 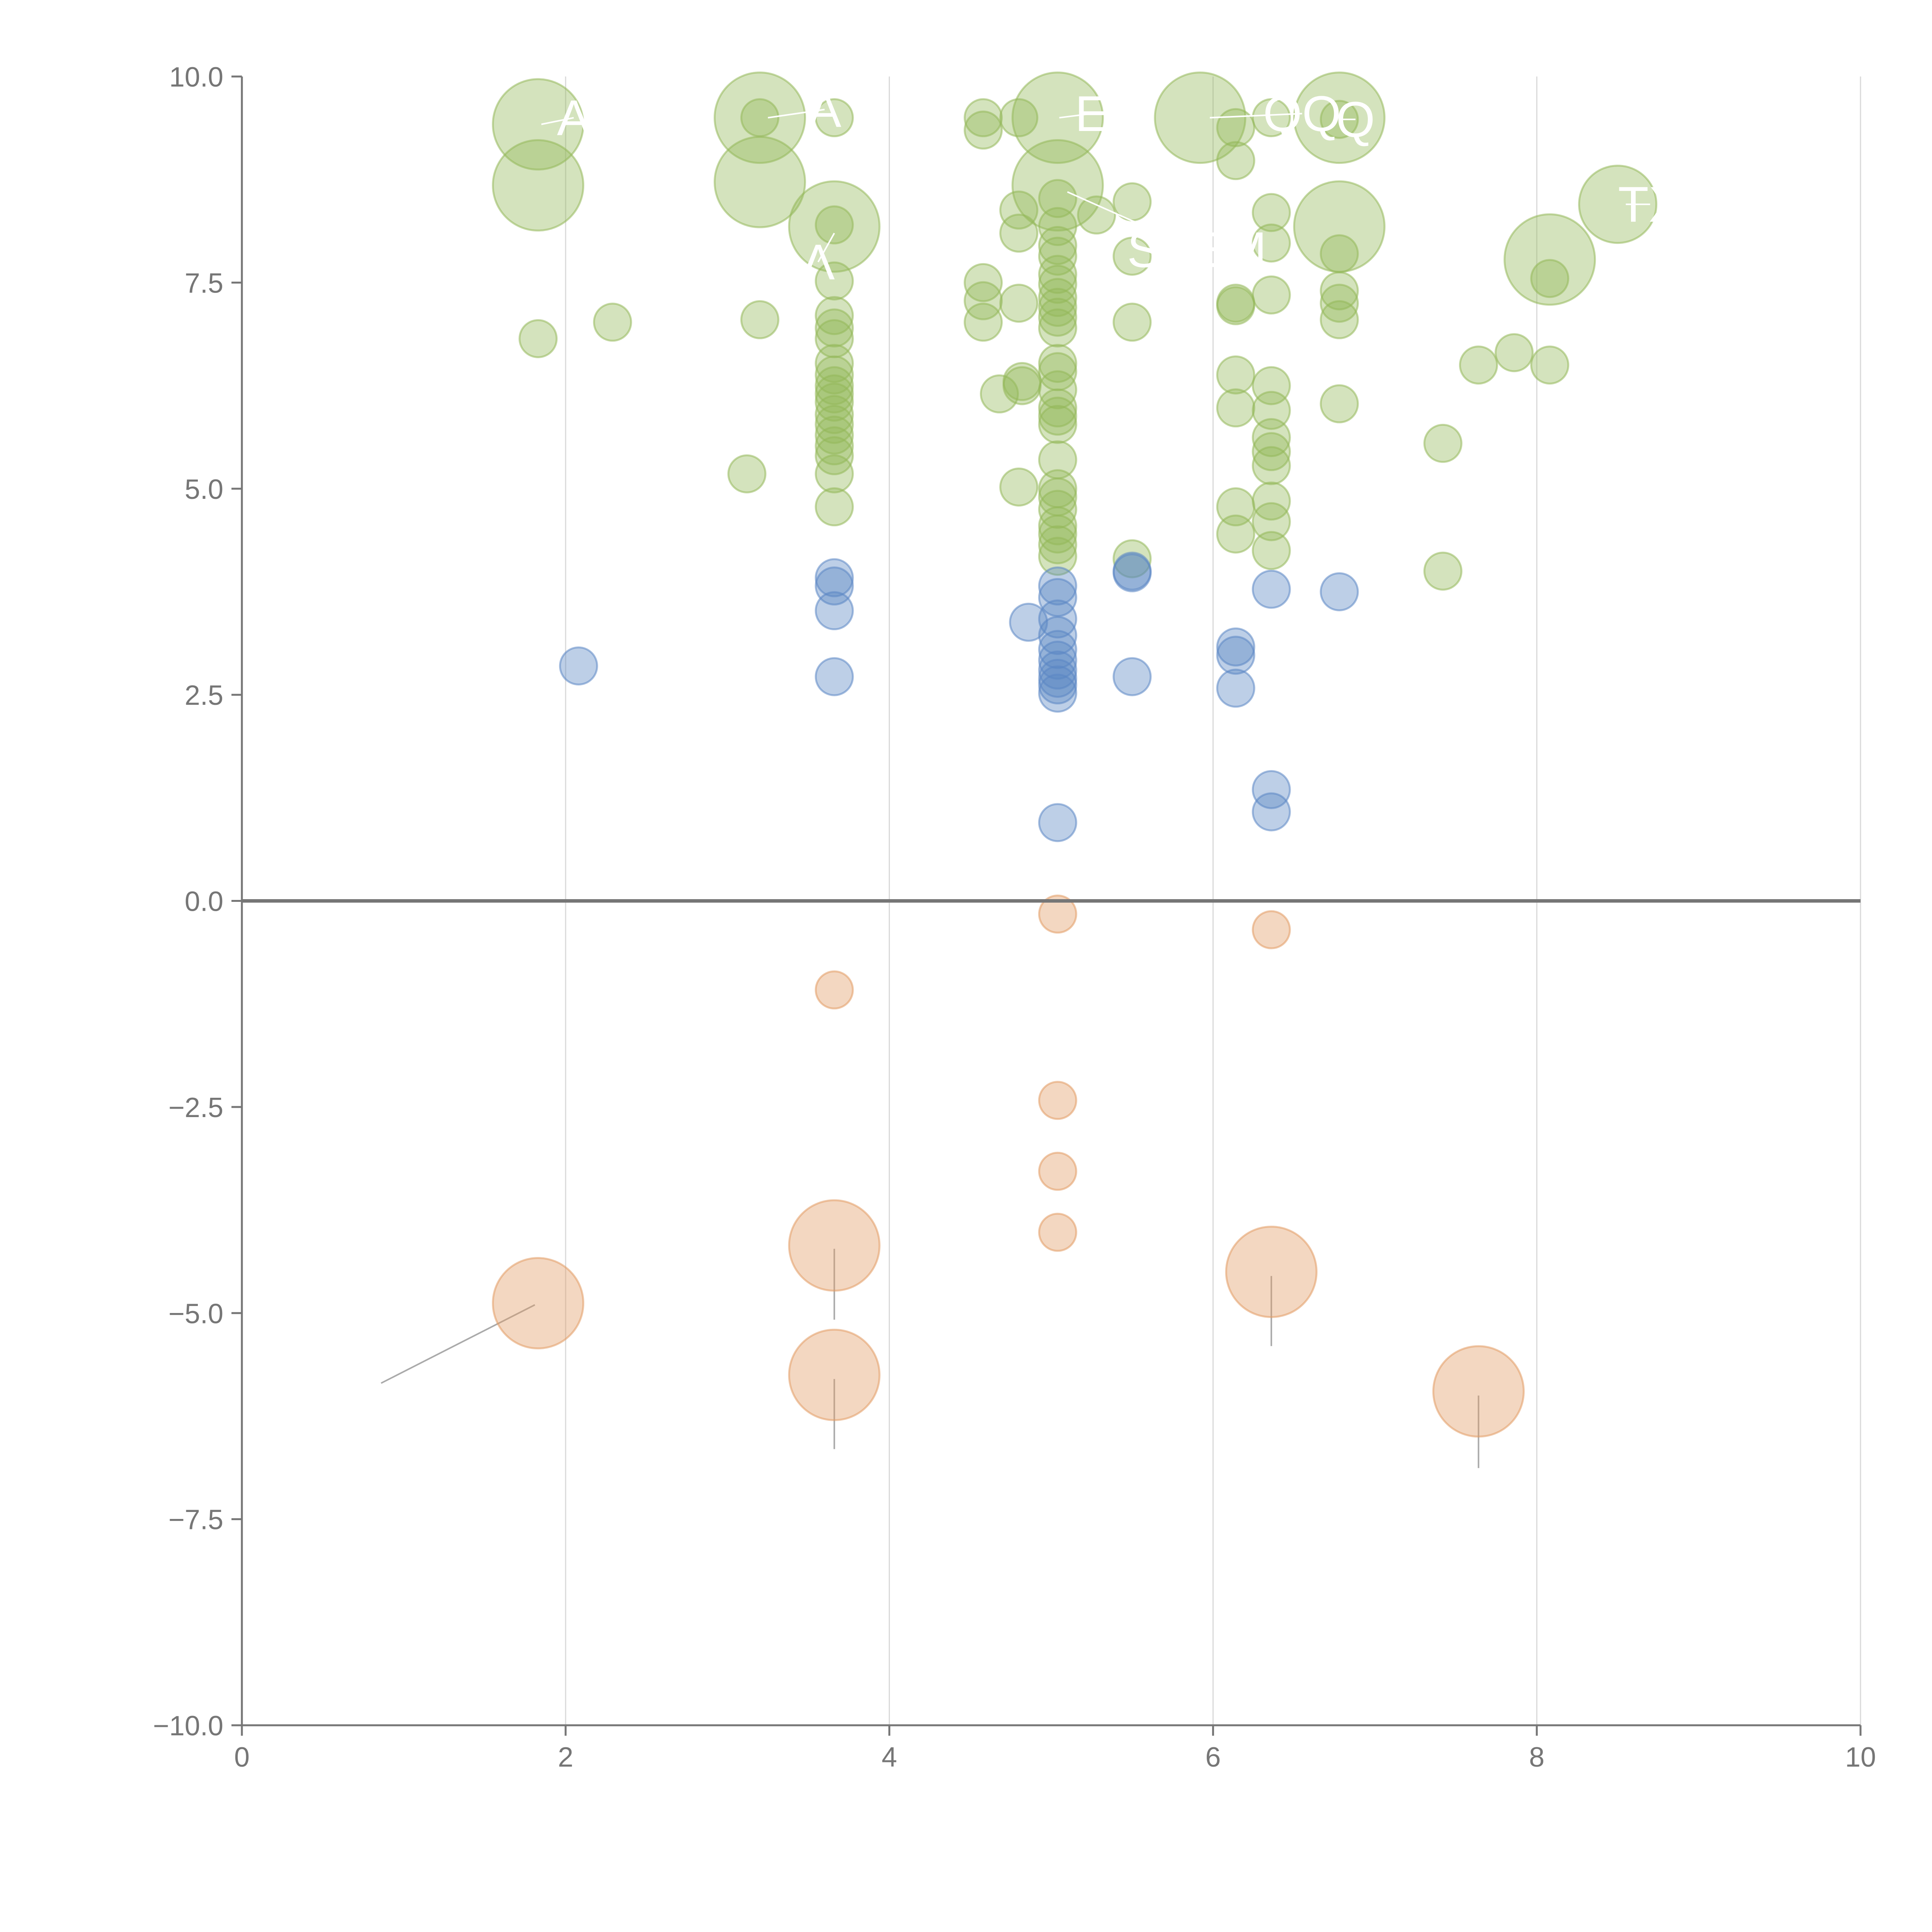 I want to click on x-tick-label: 6, so click(x=1213, y=1757).